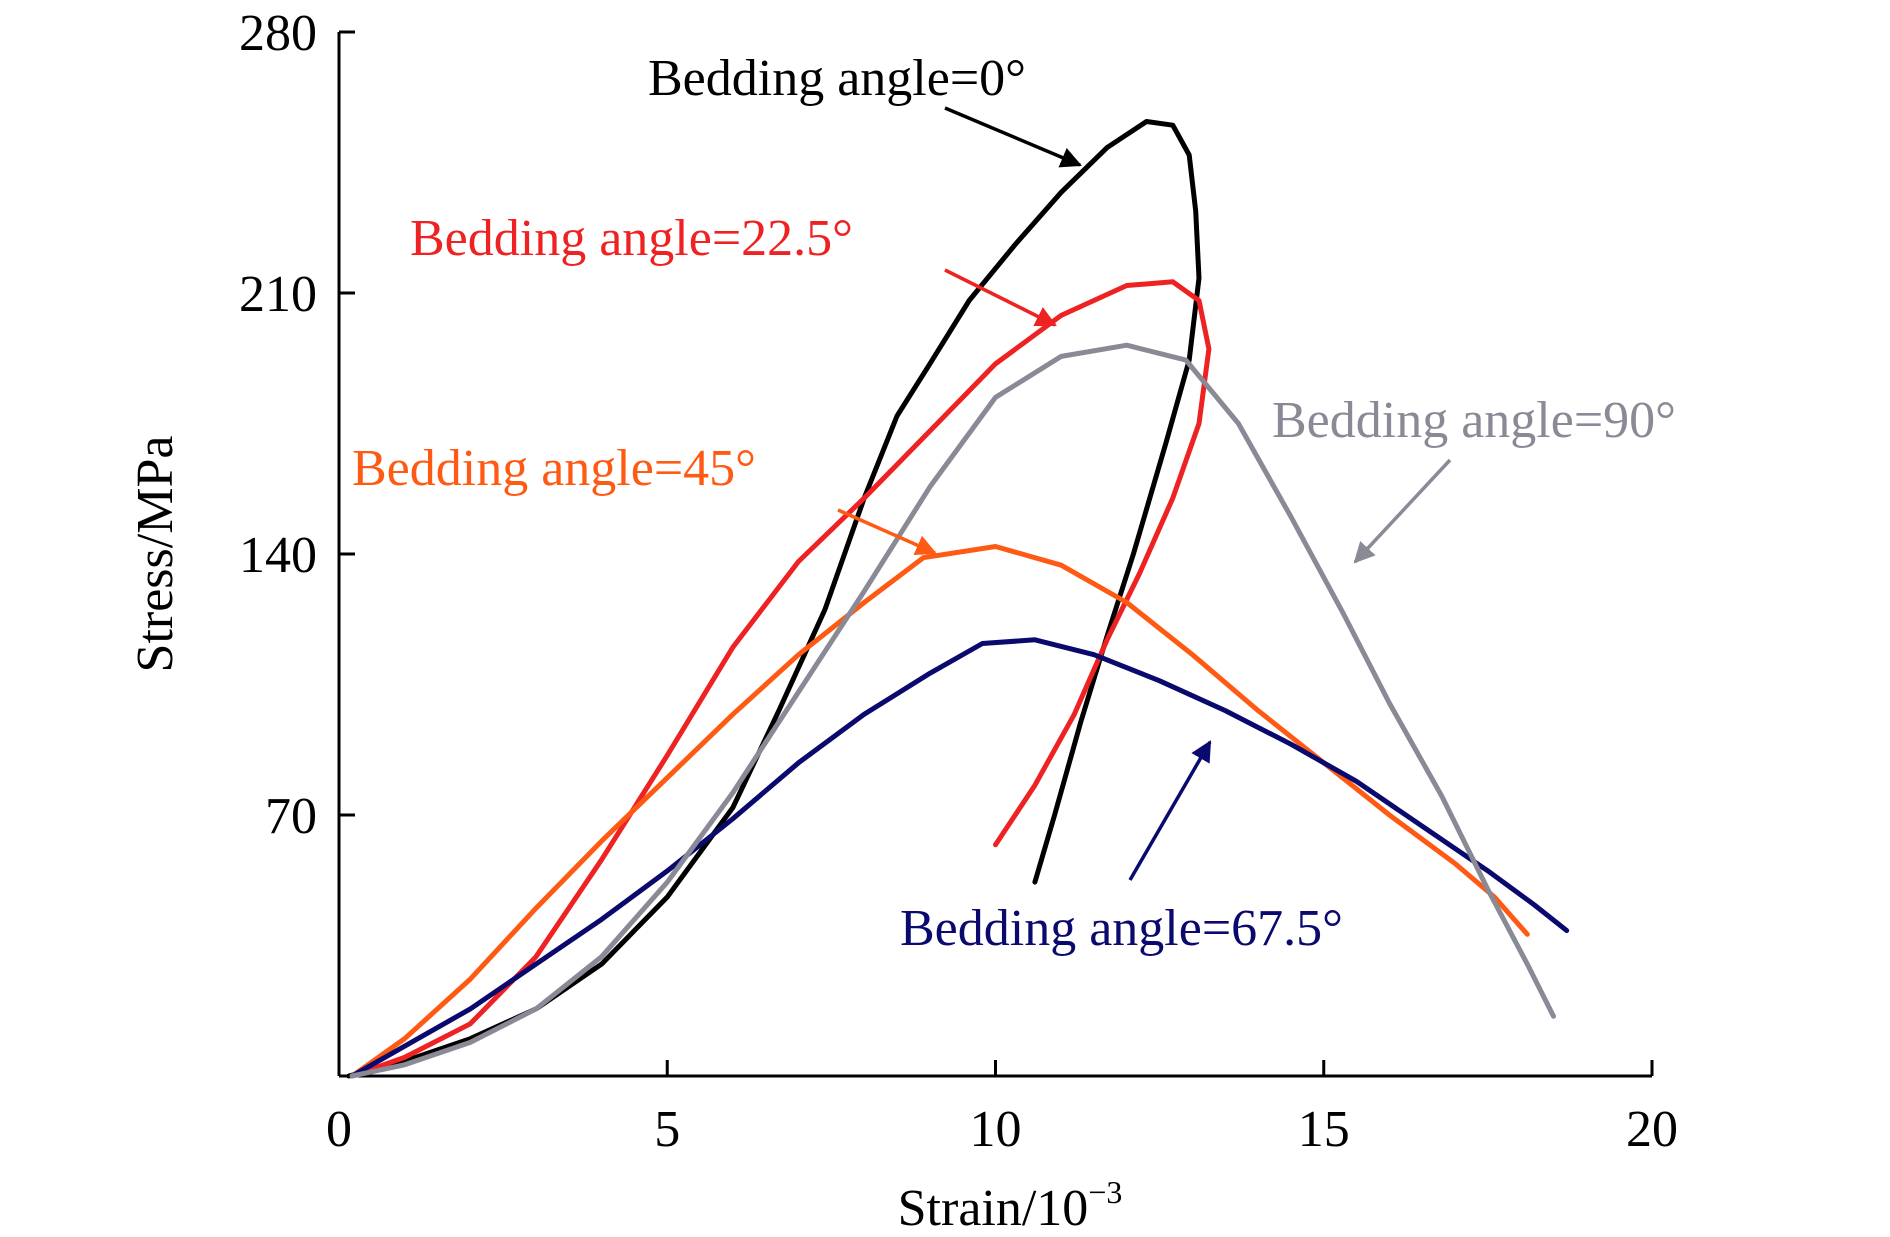 The width and height of the screenshot is (1890, 1237). Describe the element at coordinates (155, 554) in the screenshot. I see `y-axis-title: Stress/MPa` at that location.